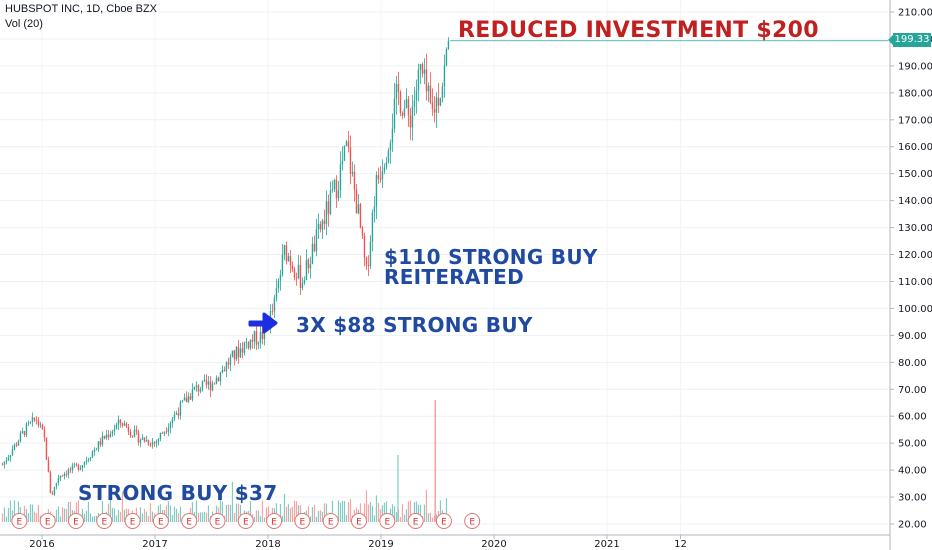 The image size is (932, 550). What do you see at coordinates (380, 544) in the screenshot?
I see `x-tick-label: 2019` at bounding box center [380, 544].